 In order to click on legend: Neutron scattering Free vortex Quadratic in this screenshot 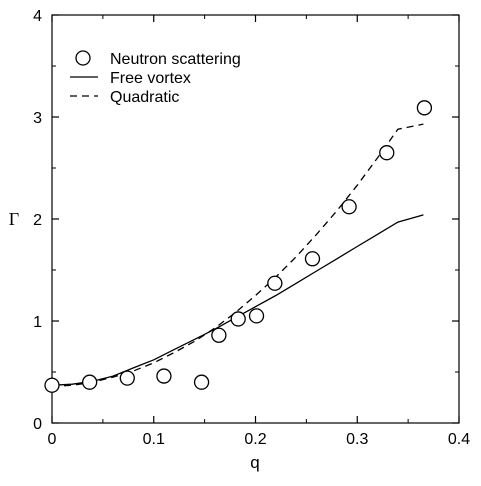, I will do `click(155, 78)`.